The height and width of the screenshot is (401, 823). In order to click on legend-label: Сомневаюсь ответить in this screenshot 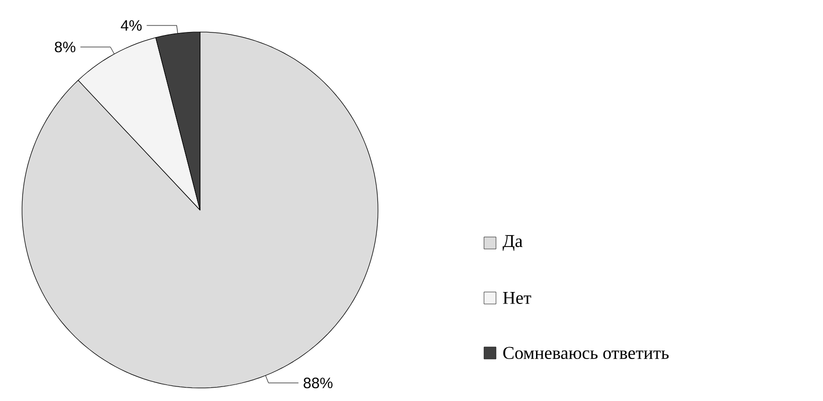, I will do `click(586, 353)`.